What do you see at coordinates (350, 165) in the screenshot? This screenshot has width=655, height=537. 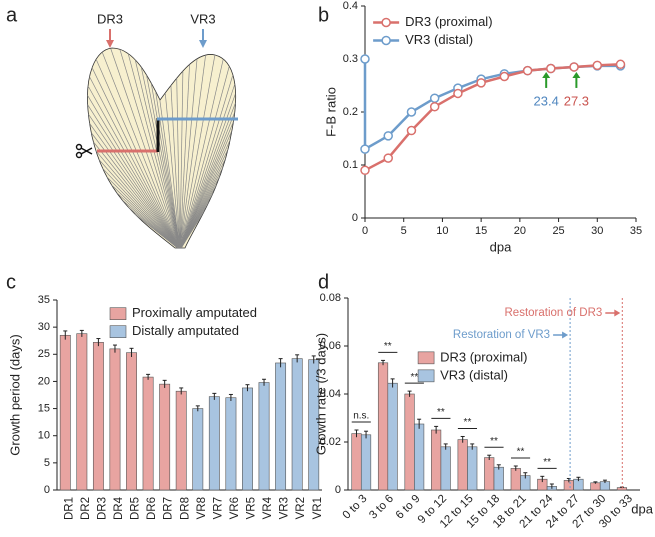 I see `y-tick-label: 0.1` at bounding box center [350, 165].